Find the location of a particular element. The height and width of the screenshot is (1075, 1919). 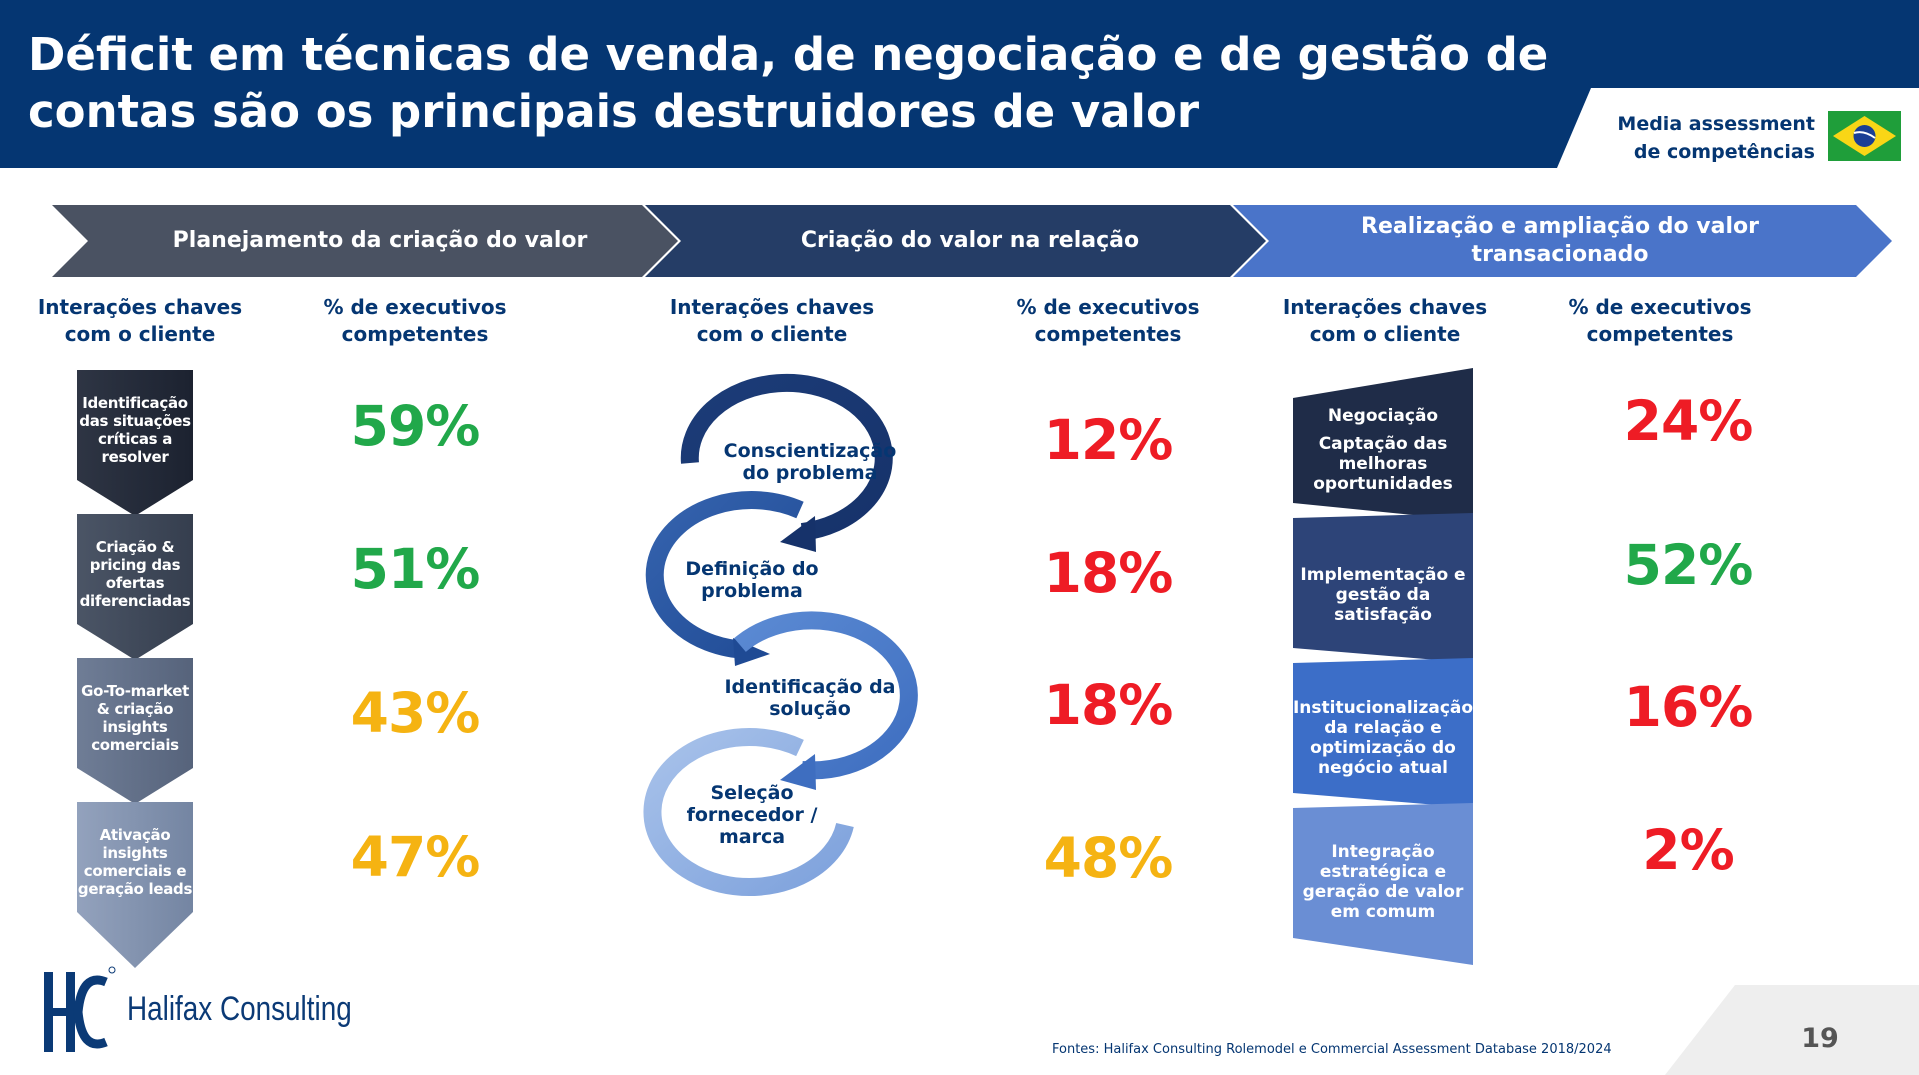

badge-line1: Media assessment is located at coordinates (1716, 124).